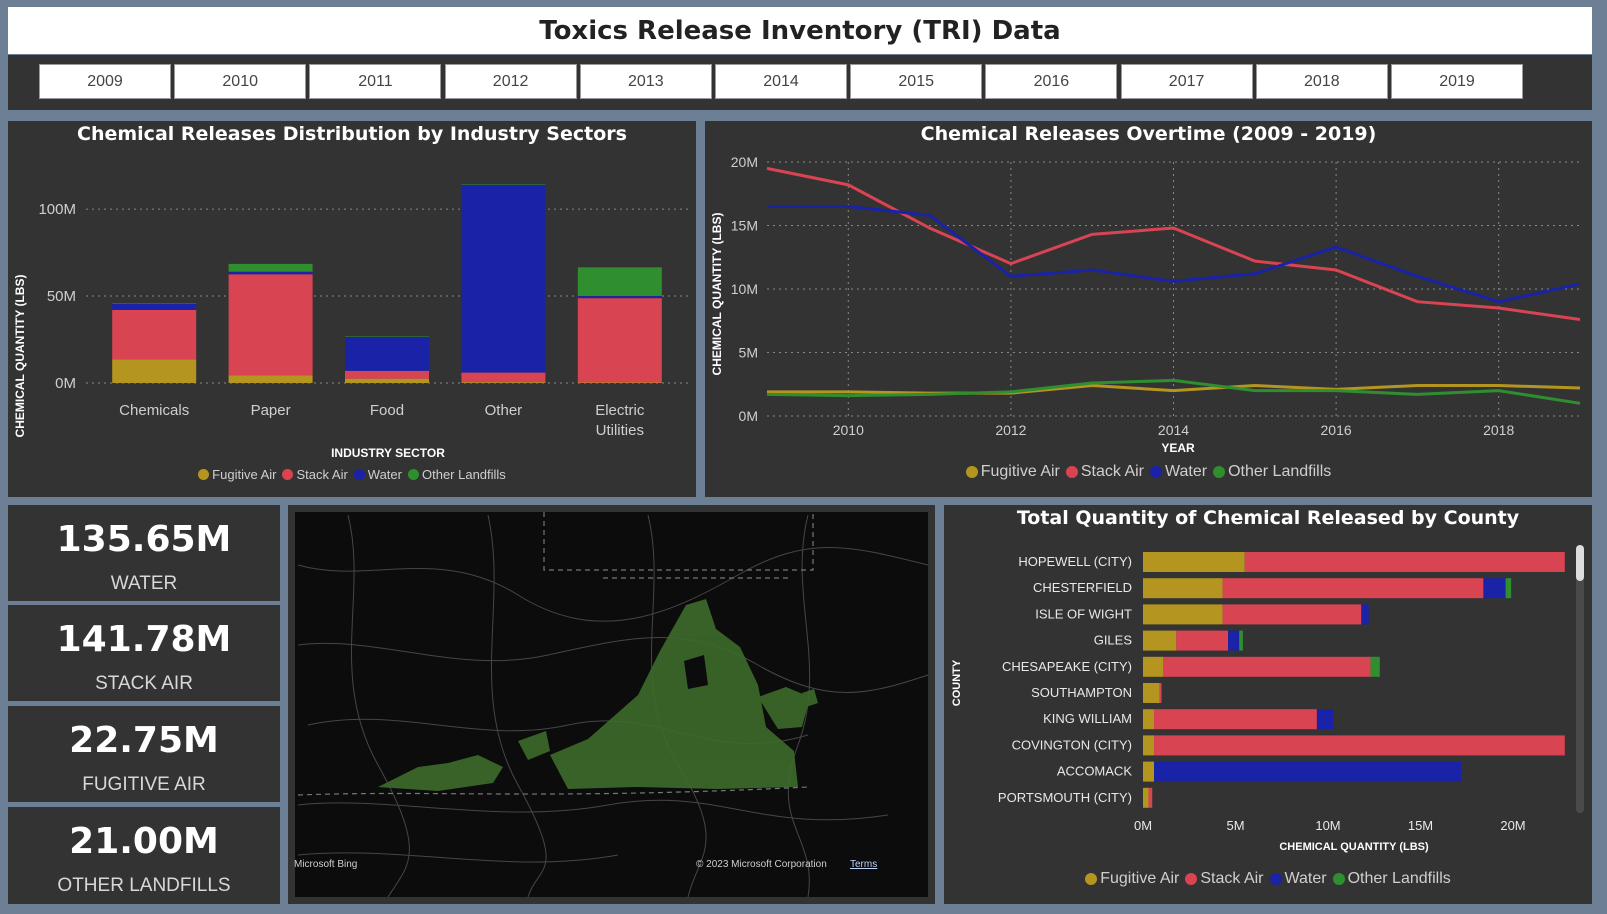 The height and width of the screenshot is (914, 1607). I want to click on y-tick-label: KING WILLIAM, so click(1087, 718).